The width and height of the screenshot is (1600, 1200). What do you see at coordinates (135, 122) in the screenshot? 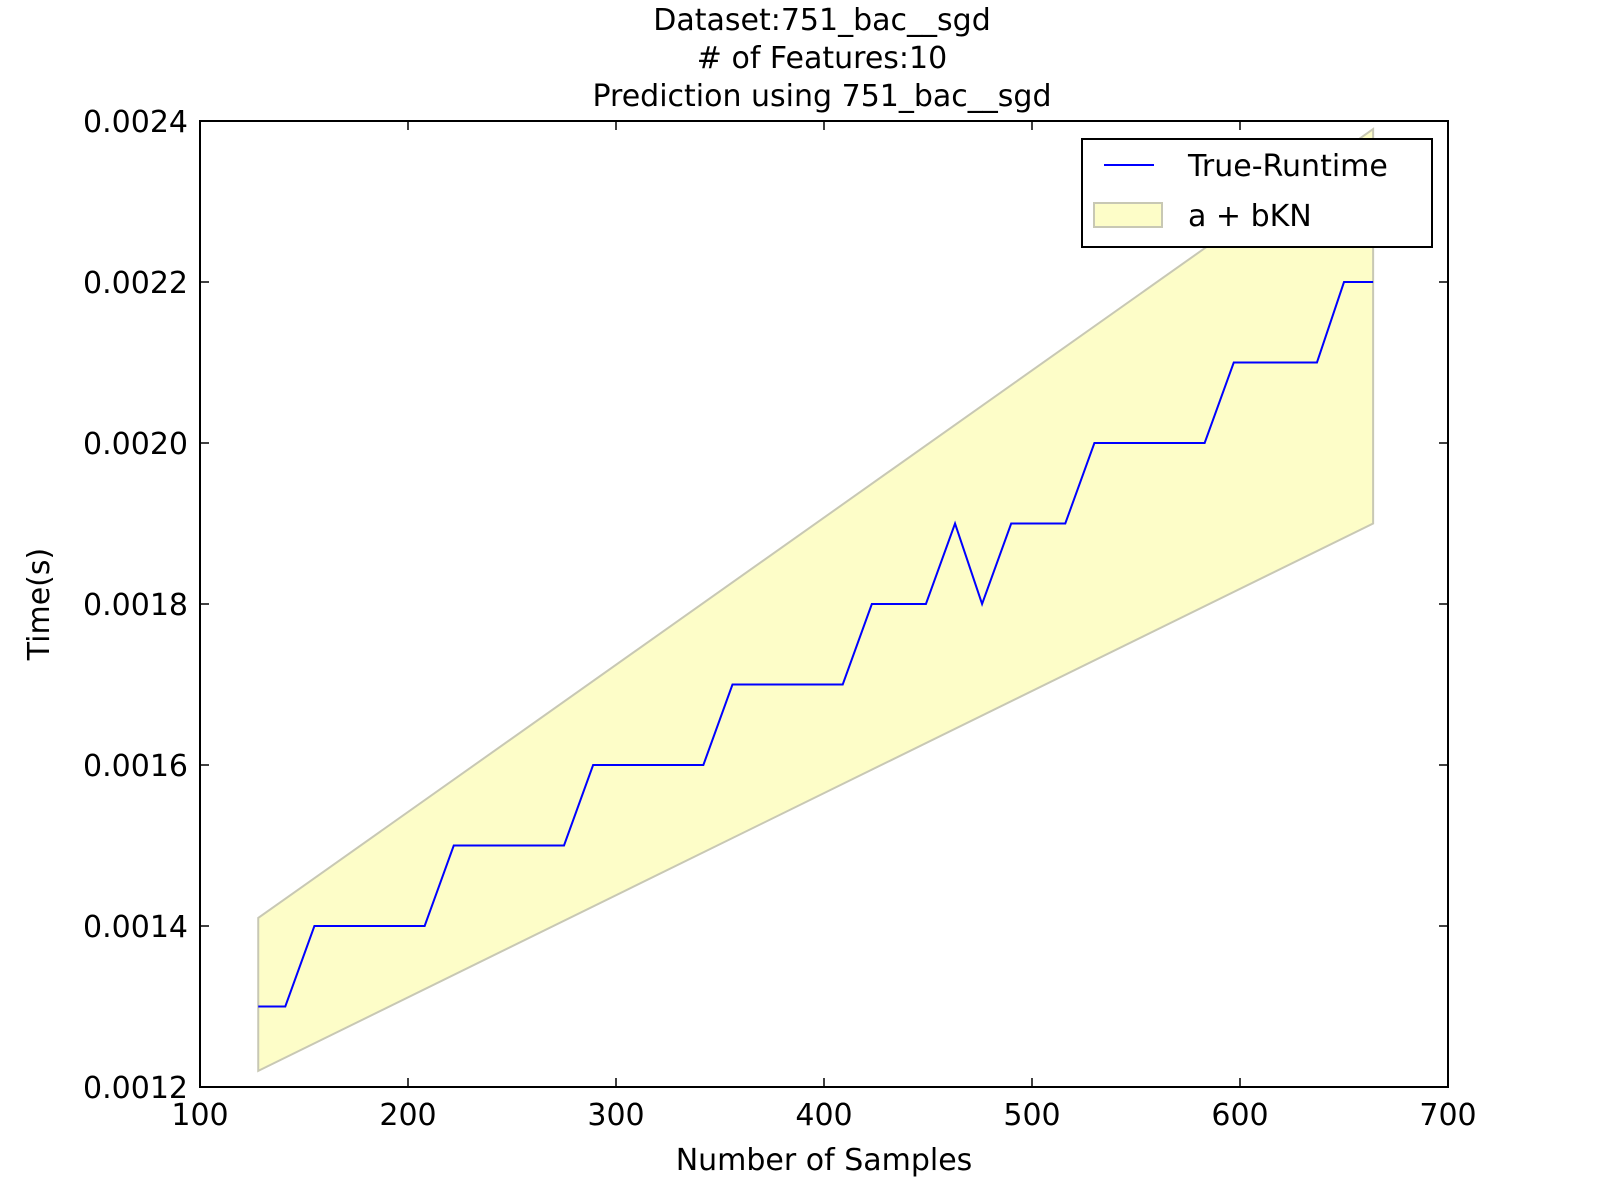
I see `y-tick-label: 0.0024` at bounding box center [135, 122].